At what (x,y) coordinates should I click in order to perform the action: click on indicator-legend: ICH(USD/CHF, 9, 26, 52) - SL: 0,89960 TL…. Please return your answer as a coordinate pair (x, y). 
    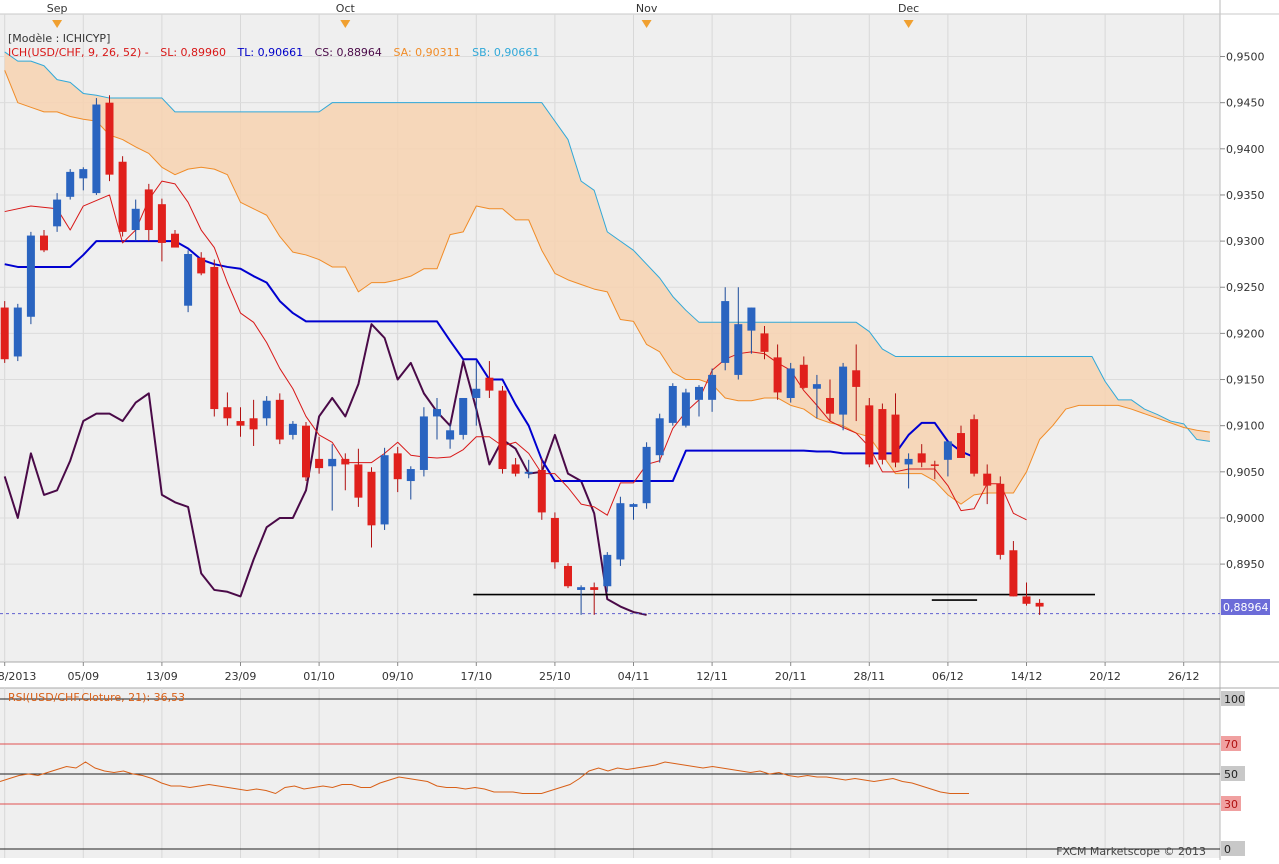
    Looking at the image, I should click on (273, 52).